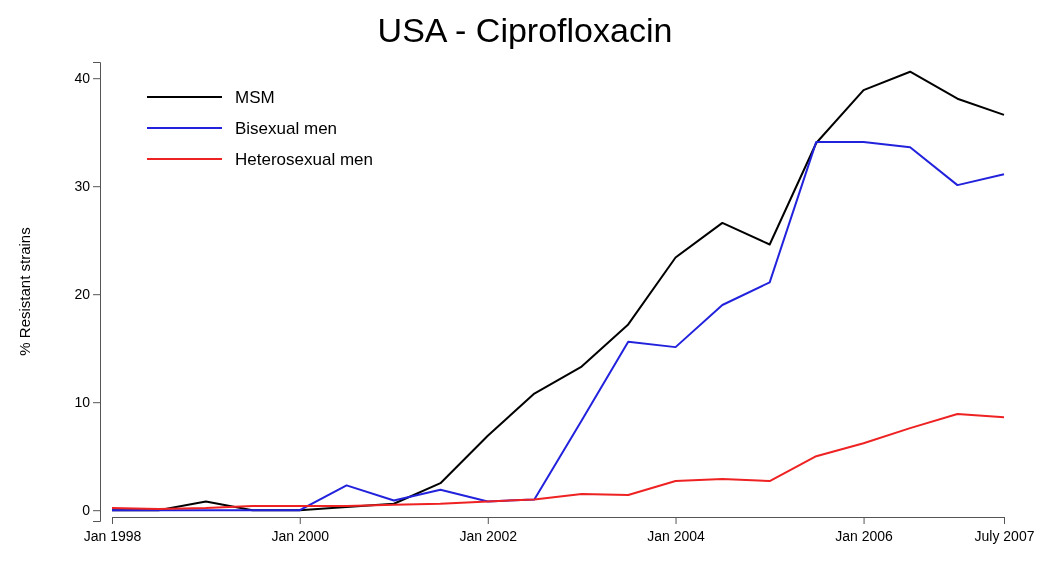  I want to click on x-tick-label: Jan 2002, so click(488, 536).